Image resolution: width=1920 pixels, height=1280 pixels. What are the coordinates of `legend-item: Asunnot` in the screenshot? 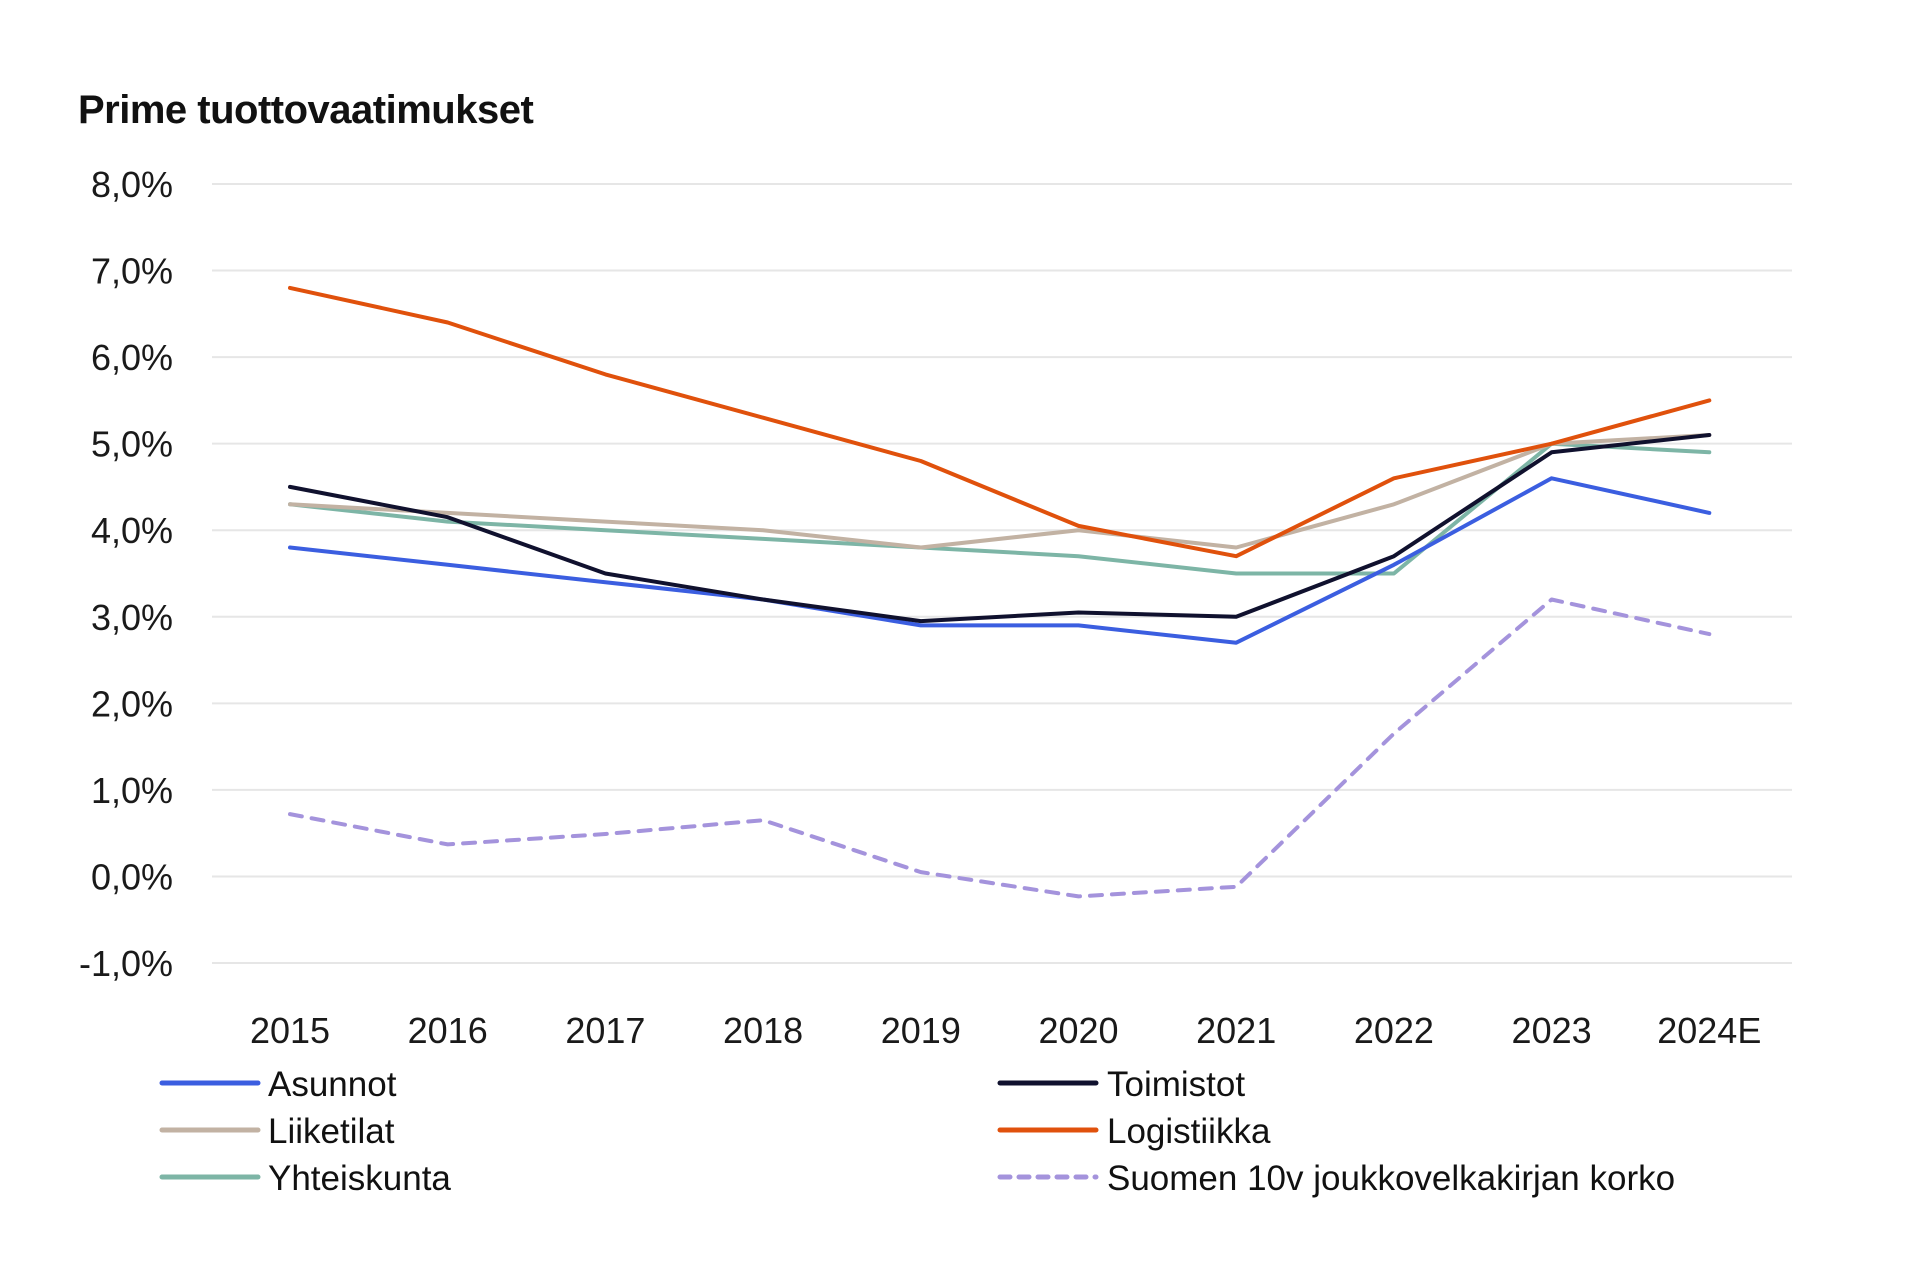 It's located at (278, 1084).